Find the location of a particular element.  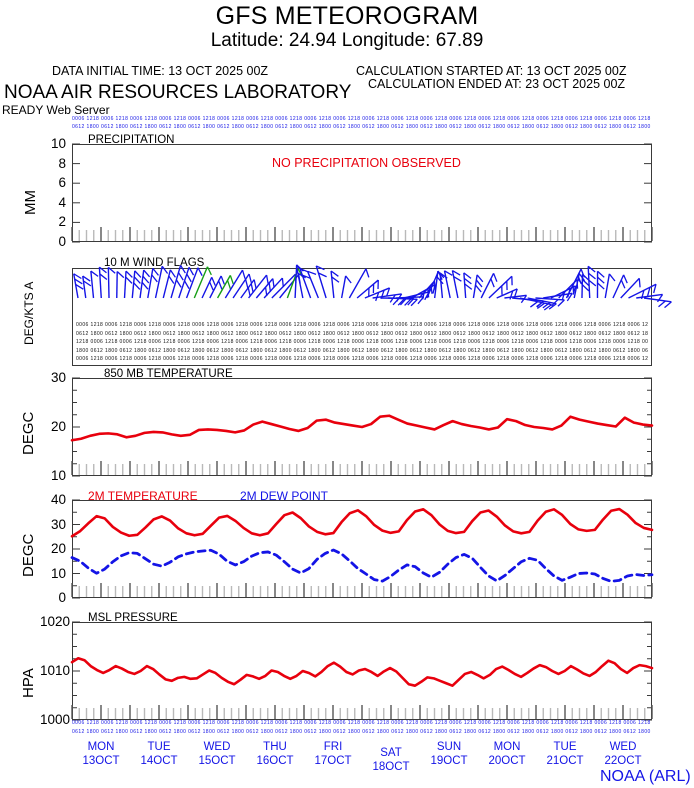

day-label-21oct: TUE 21OCT is located at coordinates (565, 754).